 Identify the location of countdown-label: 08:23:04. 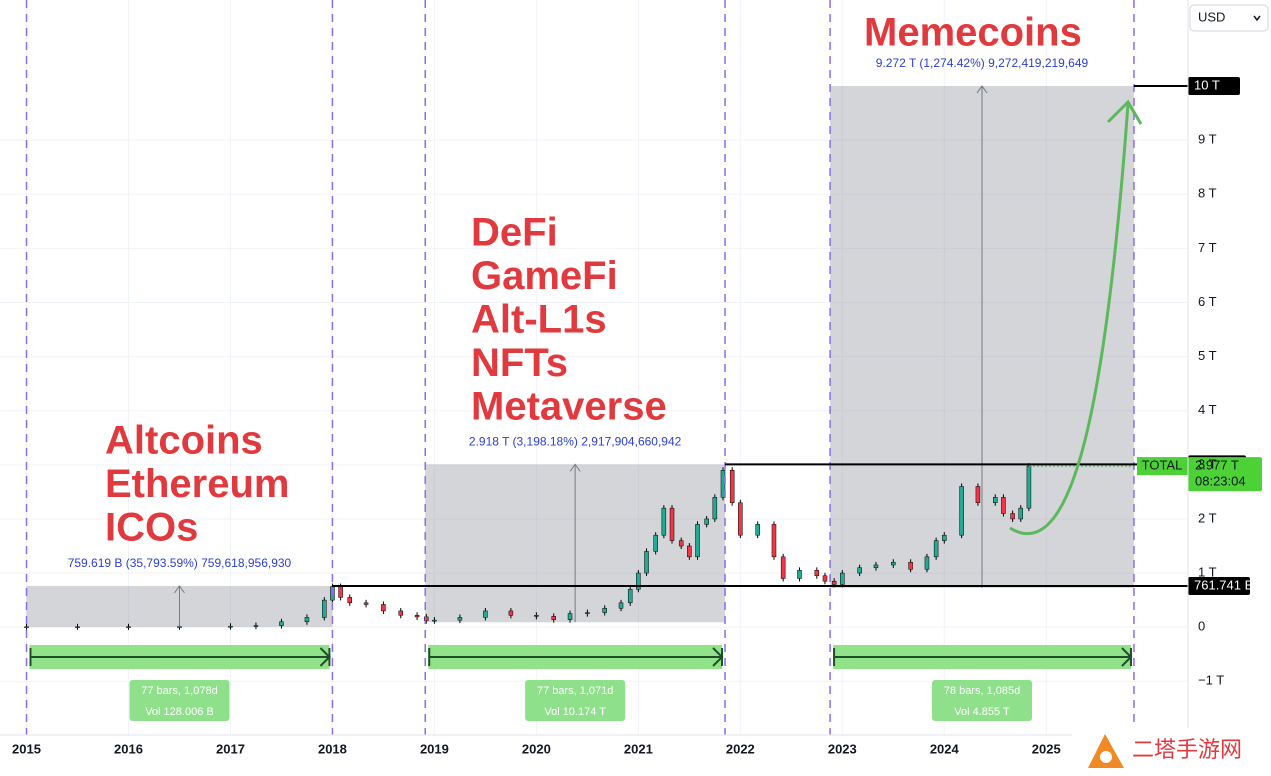
(1220, 481).